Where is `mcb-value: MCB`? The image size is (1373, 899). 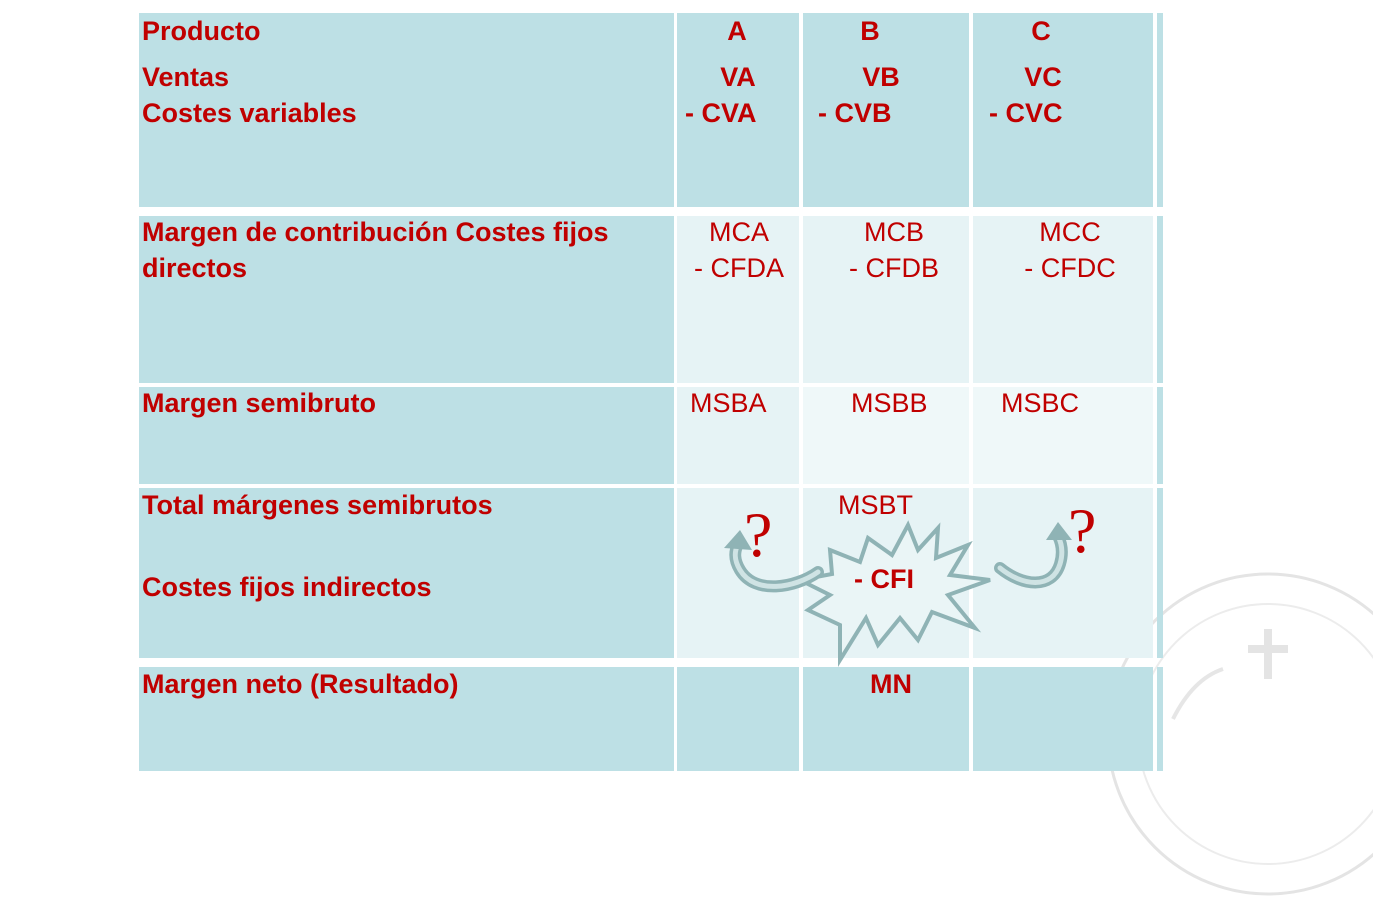 mcb-value: MCB is located at coordinates (894, 232).